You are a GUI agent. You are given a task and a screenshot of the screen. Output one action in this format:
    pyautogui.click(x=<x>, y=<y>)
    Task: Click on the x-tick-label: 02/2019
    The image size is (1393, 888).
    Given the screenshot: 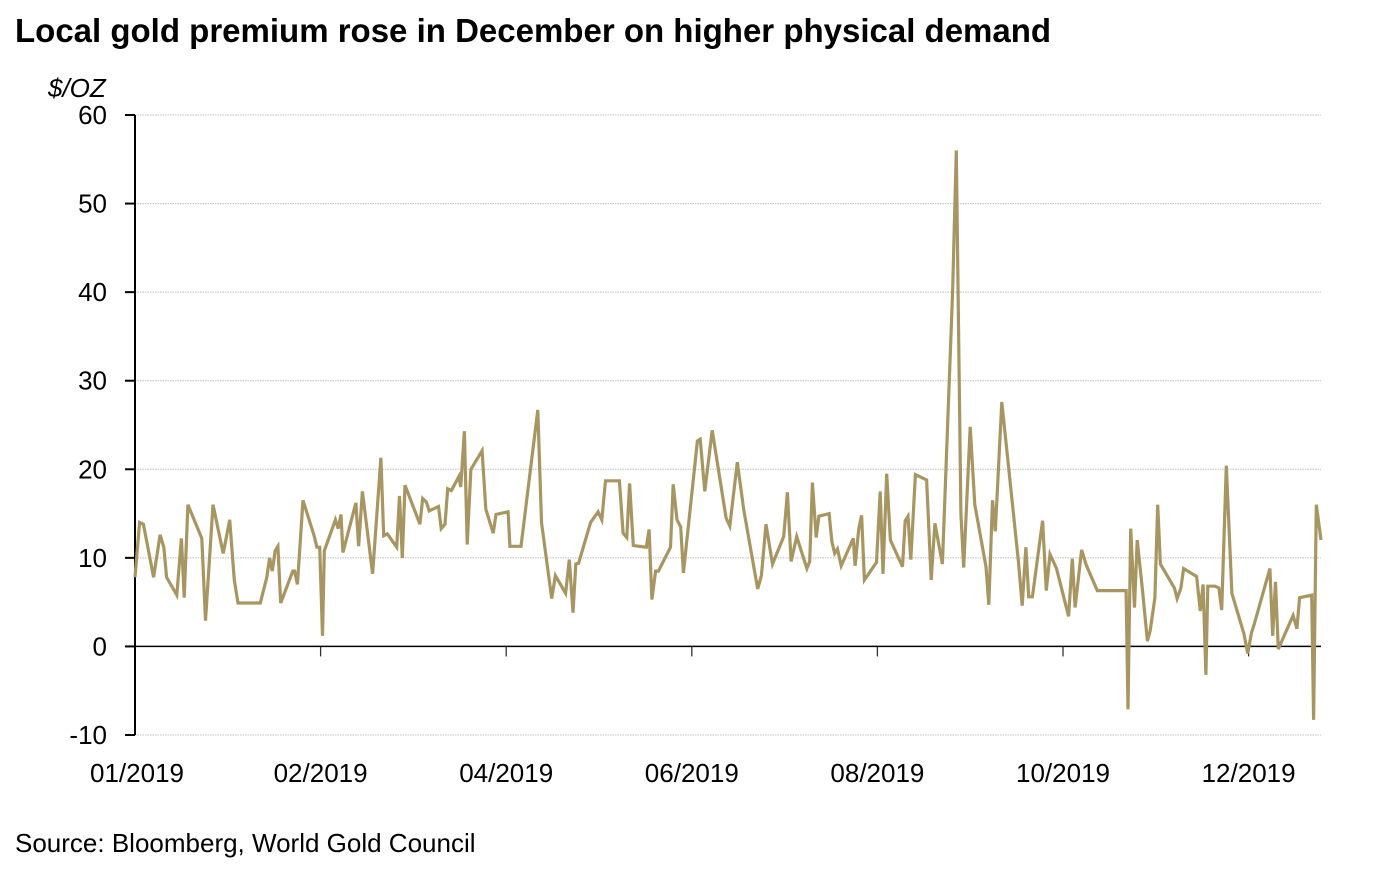 What is the action you would take?
    pyautogui.click(x=321, y=773)
    